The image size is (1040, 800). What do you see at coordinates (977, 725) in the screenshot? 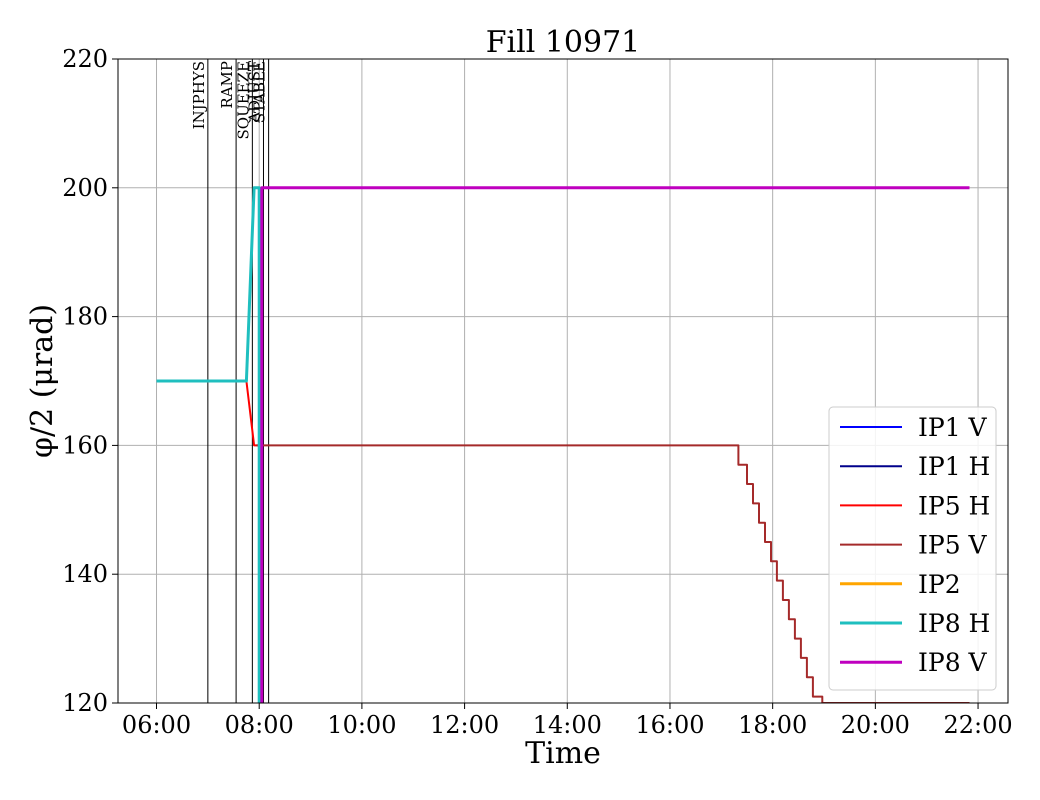
I see `x-tick-label: 22:00` at bounding box center [977, 725].